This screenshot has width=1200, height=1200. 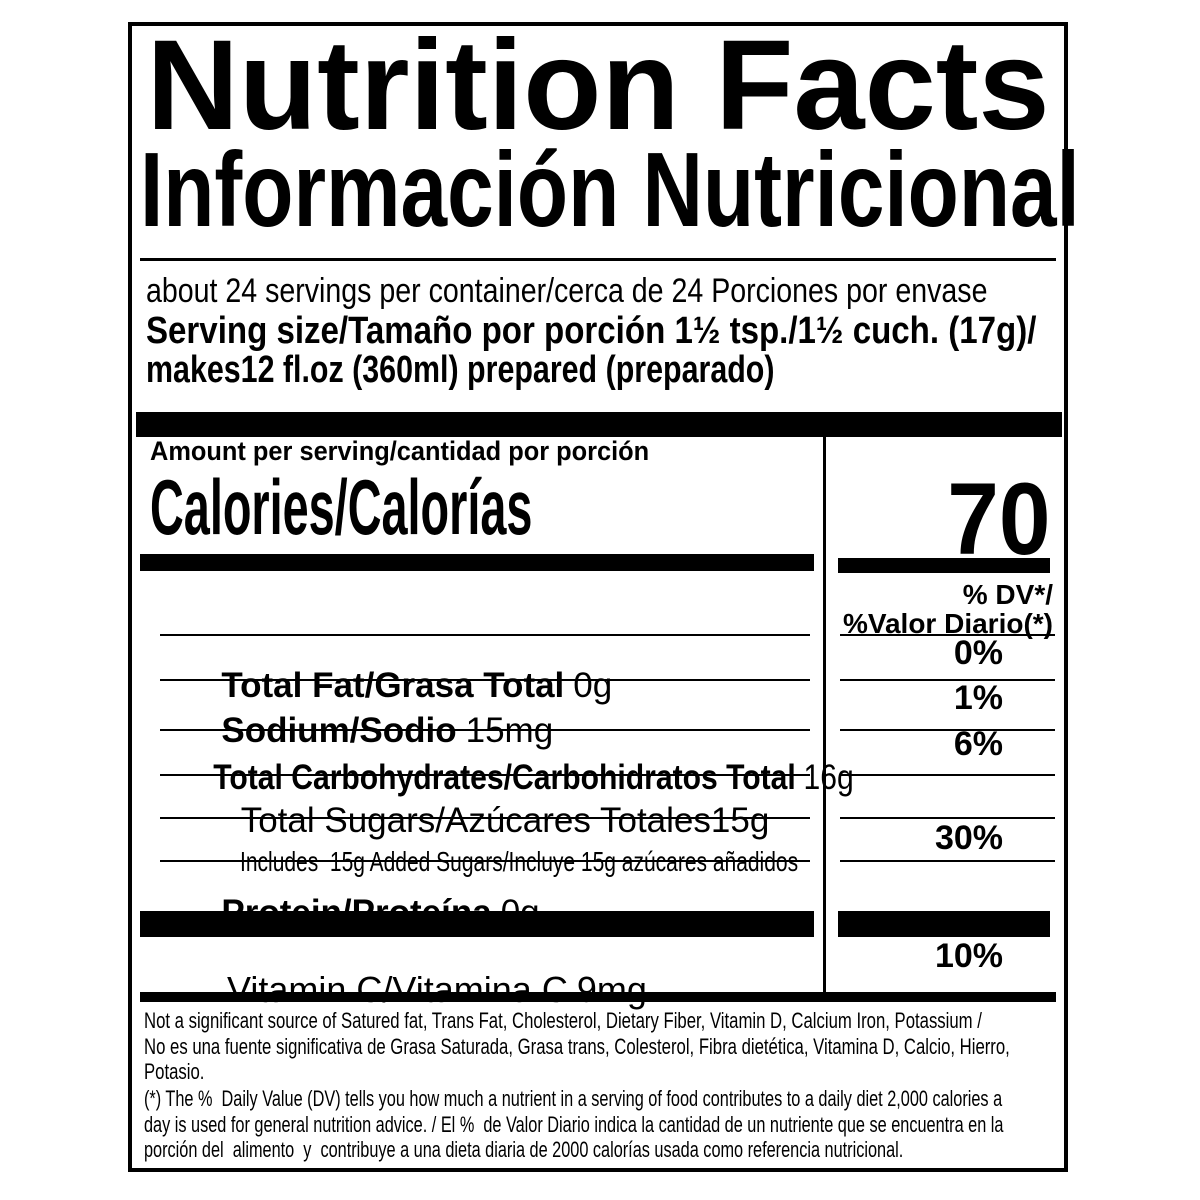 I want to click on nutrient-name: Total Sugars/Azúcares Totales, so click(x=475, y=820).